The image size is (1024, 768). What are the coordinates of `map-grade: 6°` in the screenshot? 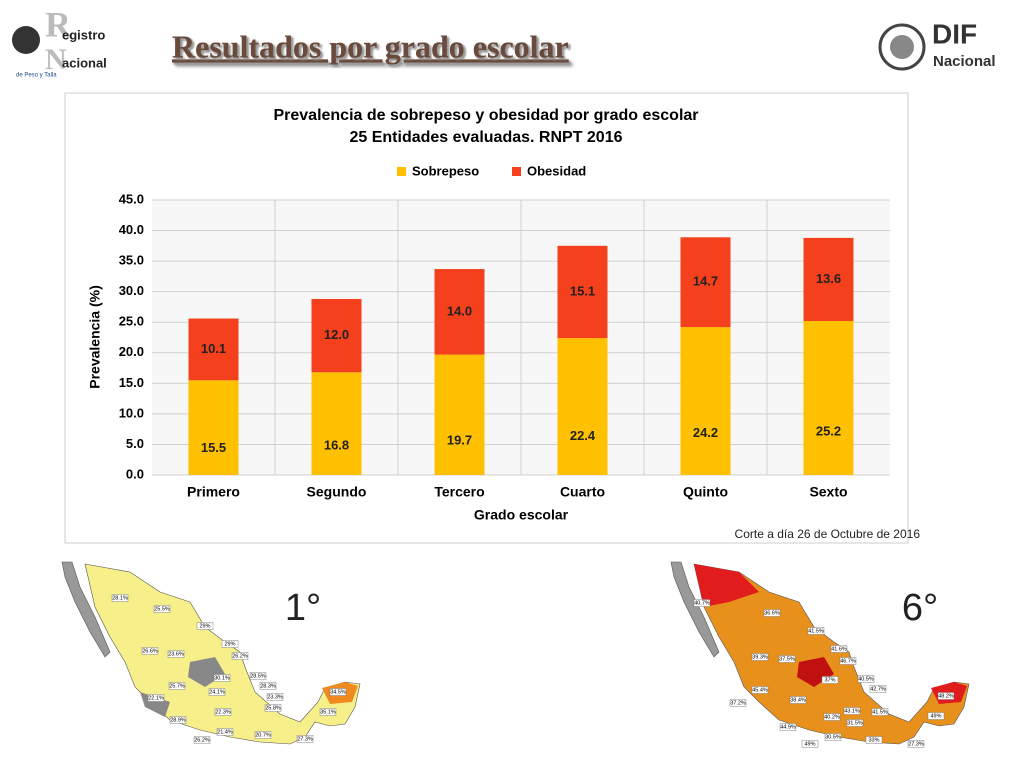 It's located at (920, 608).